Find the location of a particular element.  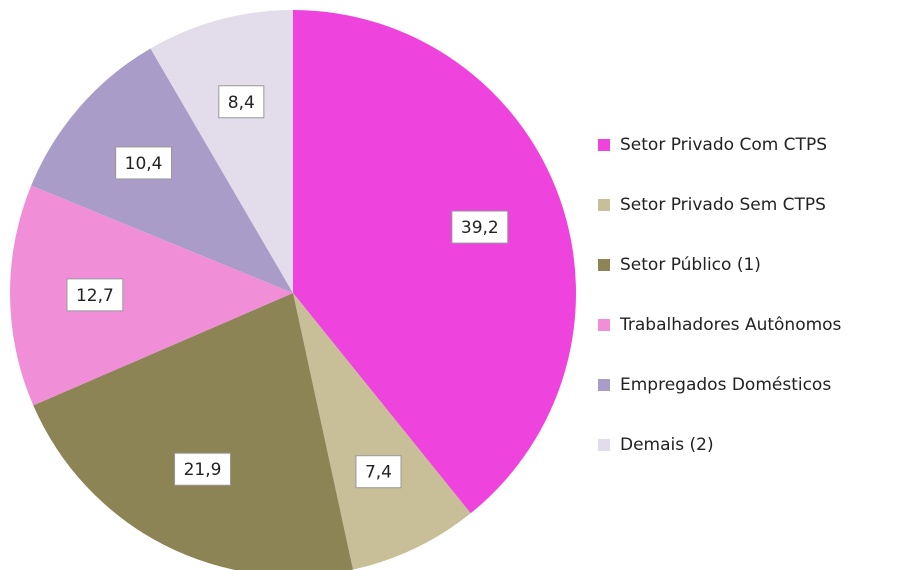

data-label: 21,9 is located at coordinates (203, 470).